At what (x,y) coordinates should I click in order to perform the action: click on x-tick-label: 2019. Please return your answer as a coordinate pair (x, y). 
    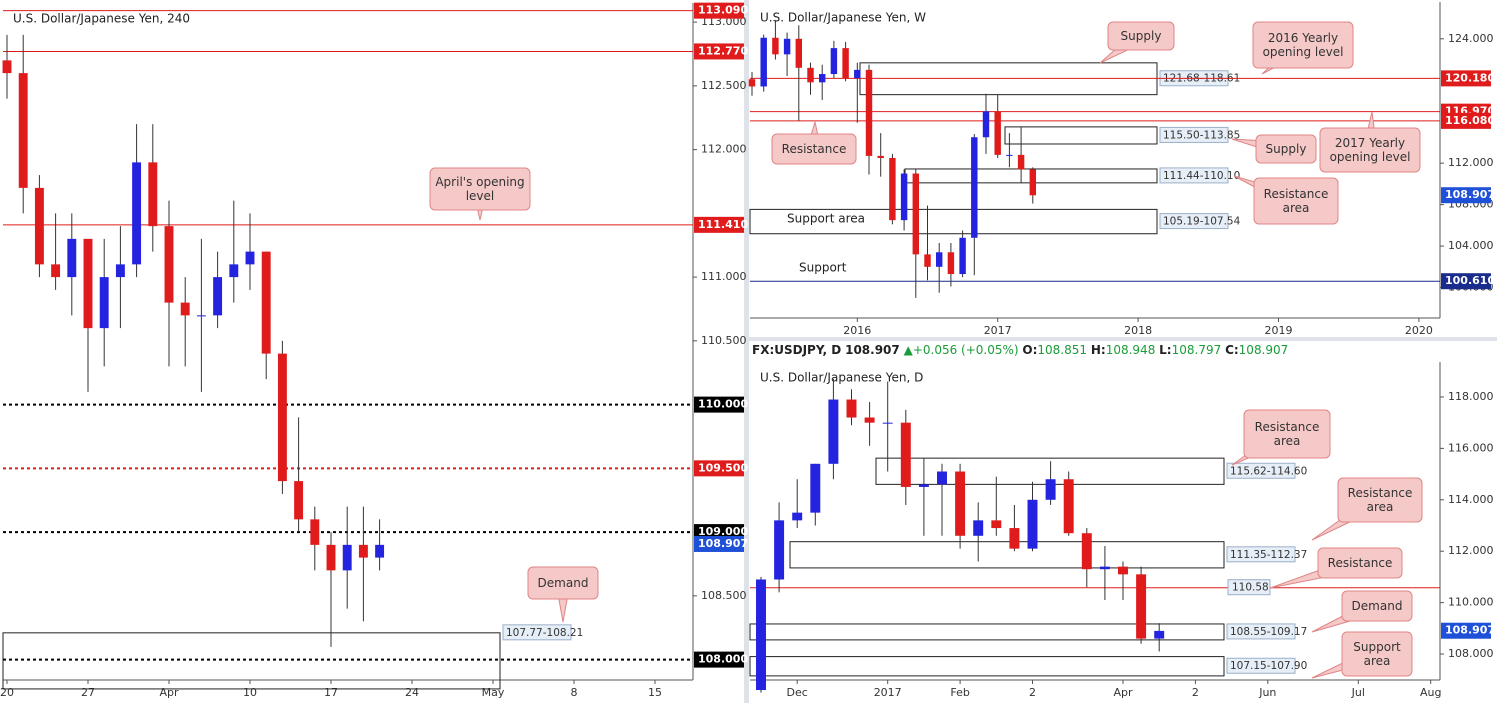
    Looking at the image, I should click on (1279, 330).